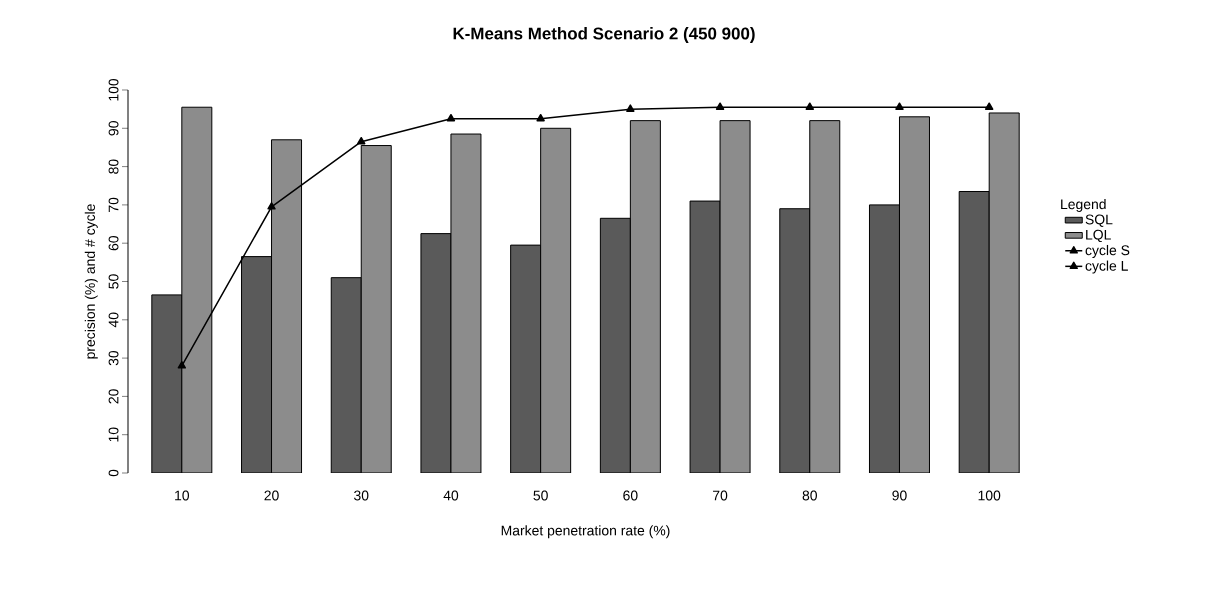 The width and height of the screenshot is (1209, 590). Describe the element at coordinates (1098, 236) in the screenshot. I see `legend-label: LQL` at that location.